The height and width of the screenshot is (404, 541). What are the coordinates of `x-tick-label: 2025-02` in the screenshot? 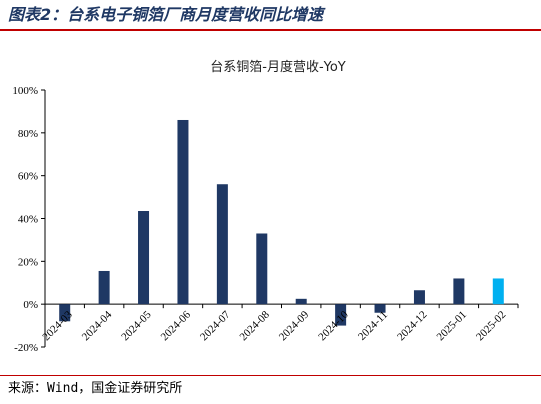 It's located at (491, 326).